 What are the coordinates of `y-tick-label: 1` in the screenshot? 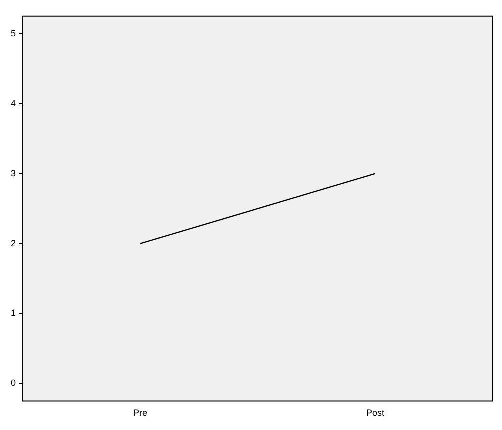 It's located at (13, 313).